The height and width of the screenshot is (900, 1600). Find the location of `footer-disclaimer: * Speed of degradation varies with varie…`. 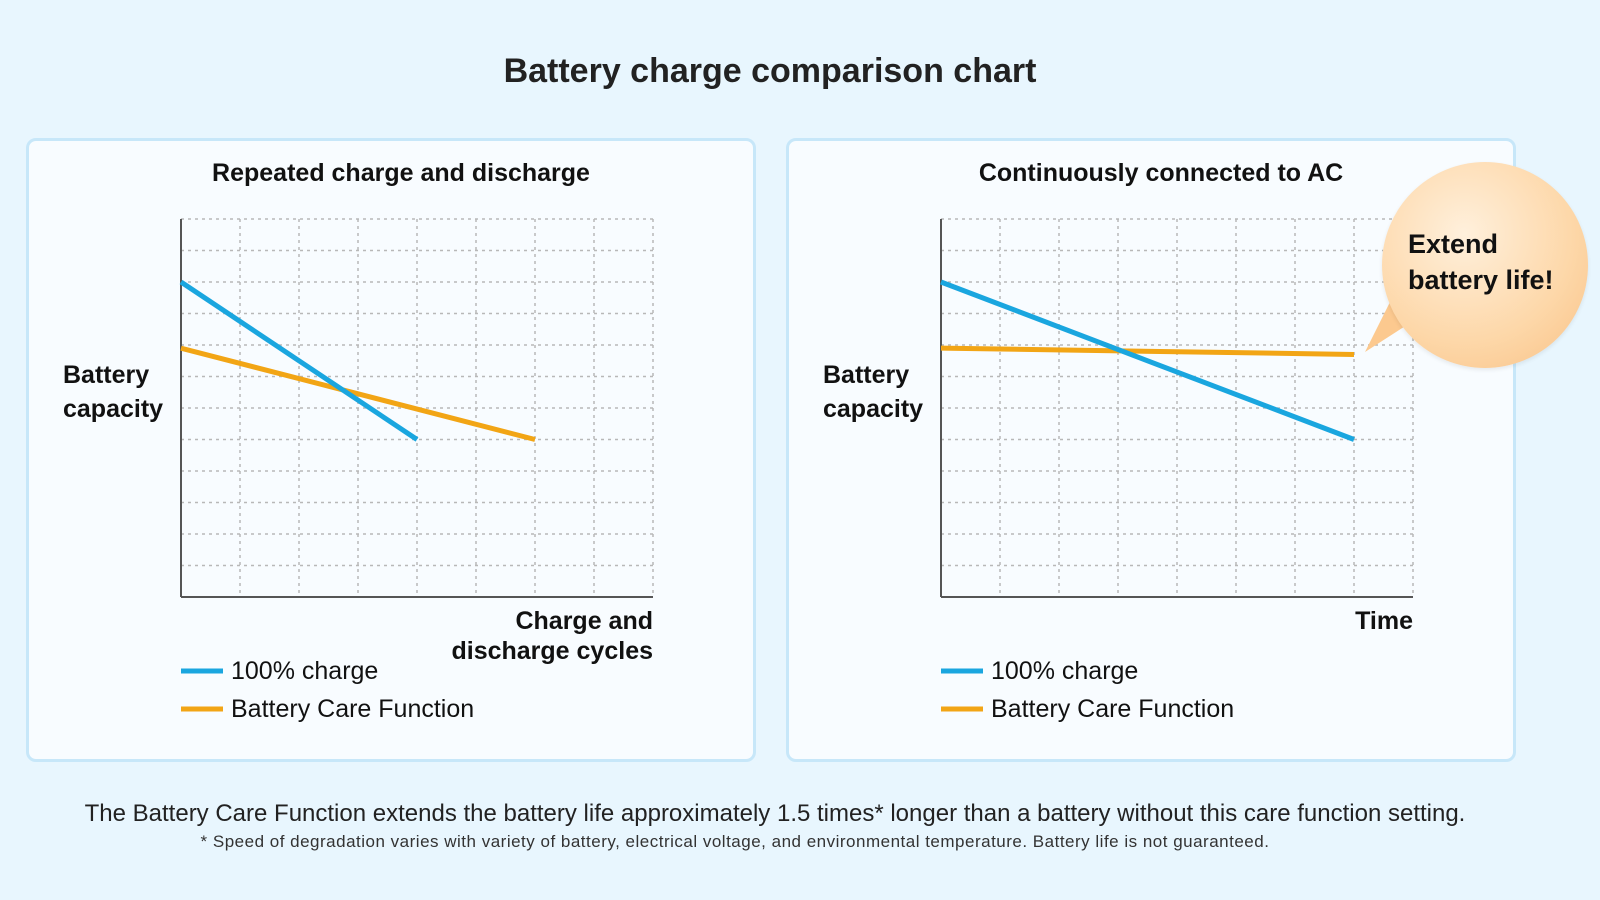

footer-disclaimer: * Speed of degradation varies with varie… is located at coordinates (735, 841).